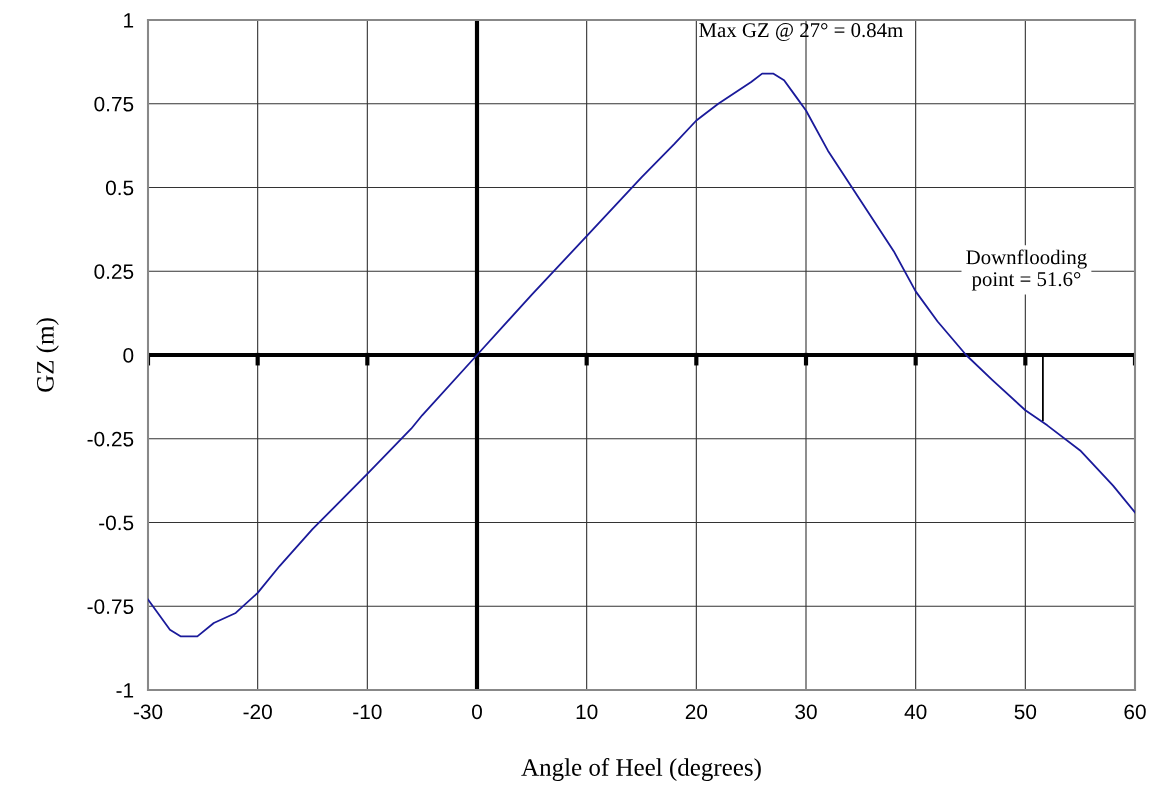  Describe the element at coordinates (129, 20) in the screenshot. I see `y-tick-label: 1` at that location.